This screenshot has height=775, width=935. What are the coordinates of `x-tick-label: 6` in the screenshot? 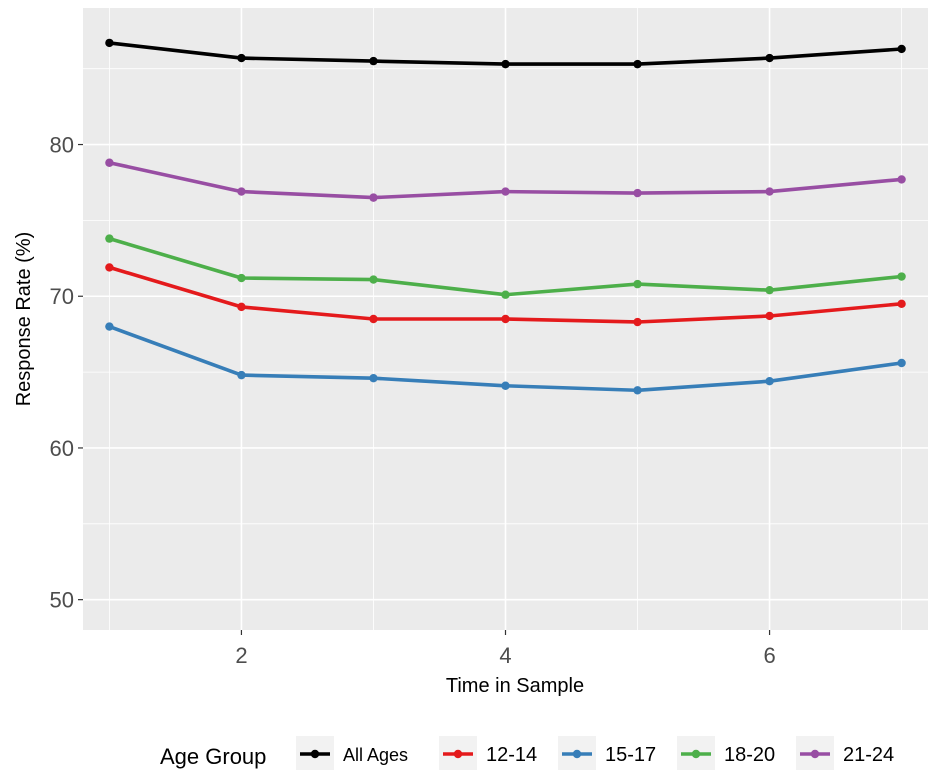 It's located at (769, 655).